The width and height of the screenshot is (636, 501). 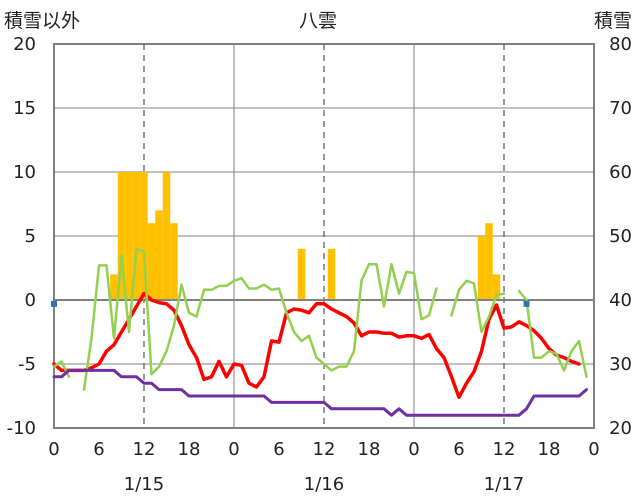 I want to click on right-tick-label: 50, so click(x=620, y=236).